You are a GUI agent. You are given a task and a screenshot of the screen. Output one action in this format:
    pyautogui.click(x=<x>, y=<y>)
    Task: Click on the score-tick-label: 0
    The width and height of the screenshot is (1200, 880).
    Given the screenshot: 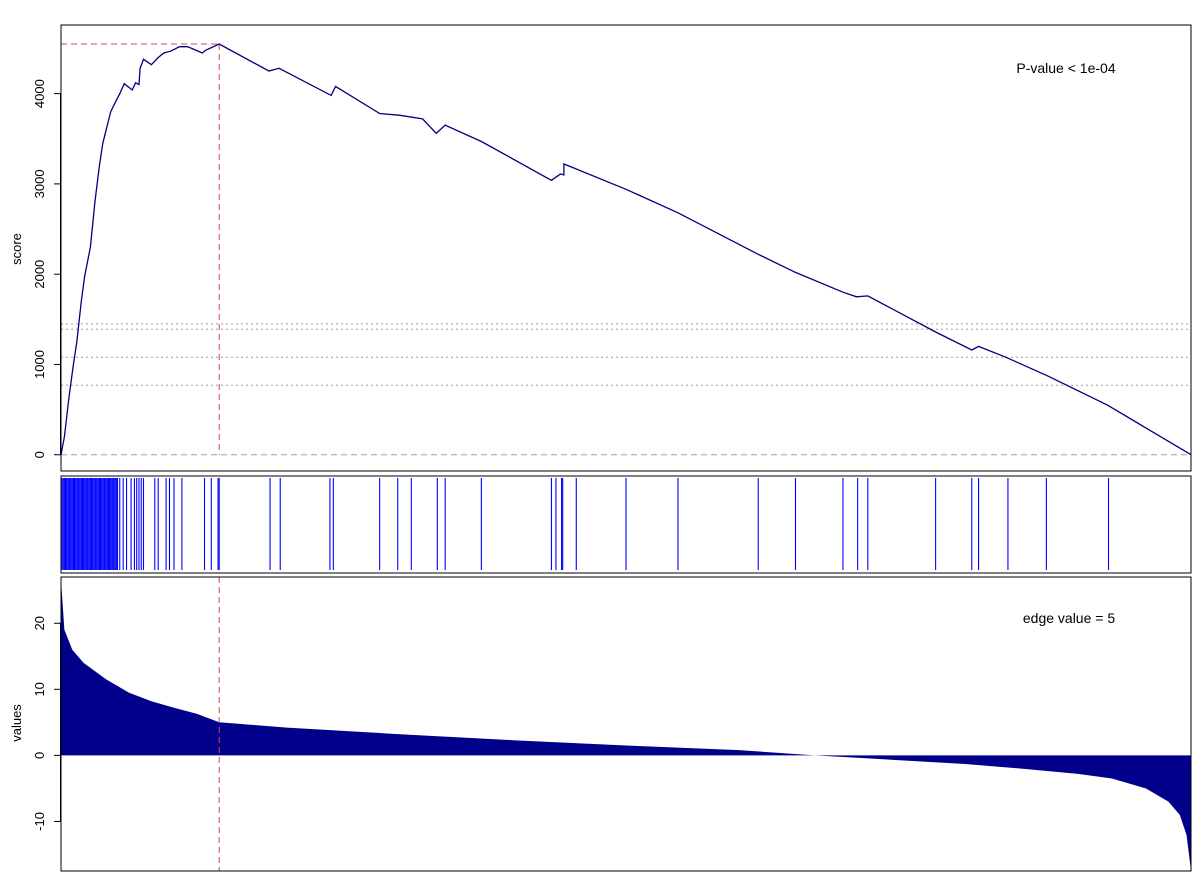 What is the action you would take?
    pyautogui.click(x=39, y=454)
    